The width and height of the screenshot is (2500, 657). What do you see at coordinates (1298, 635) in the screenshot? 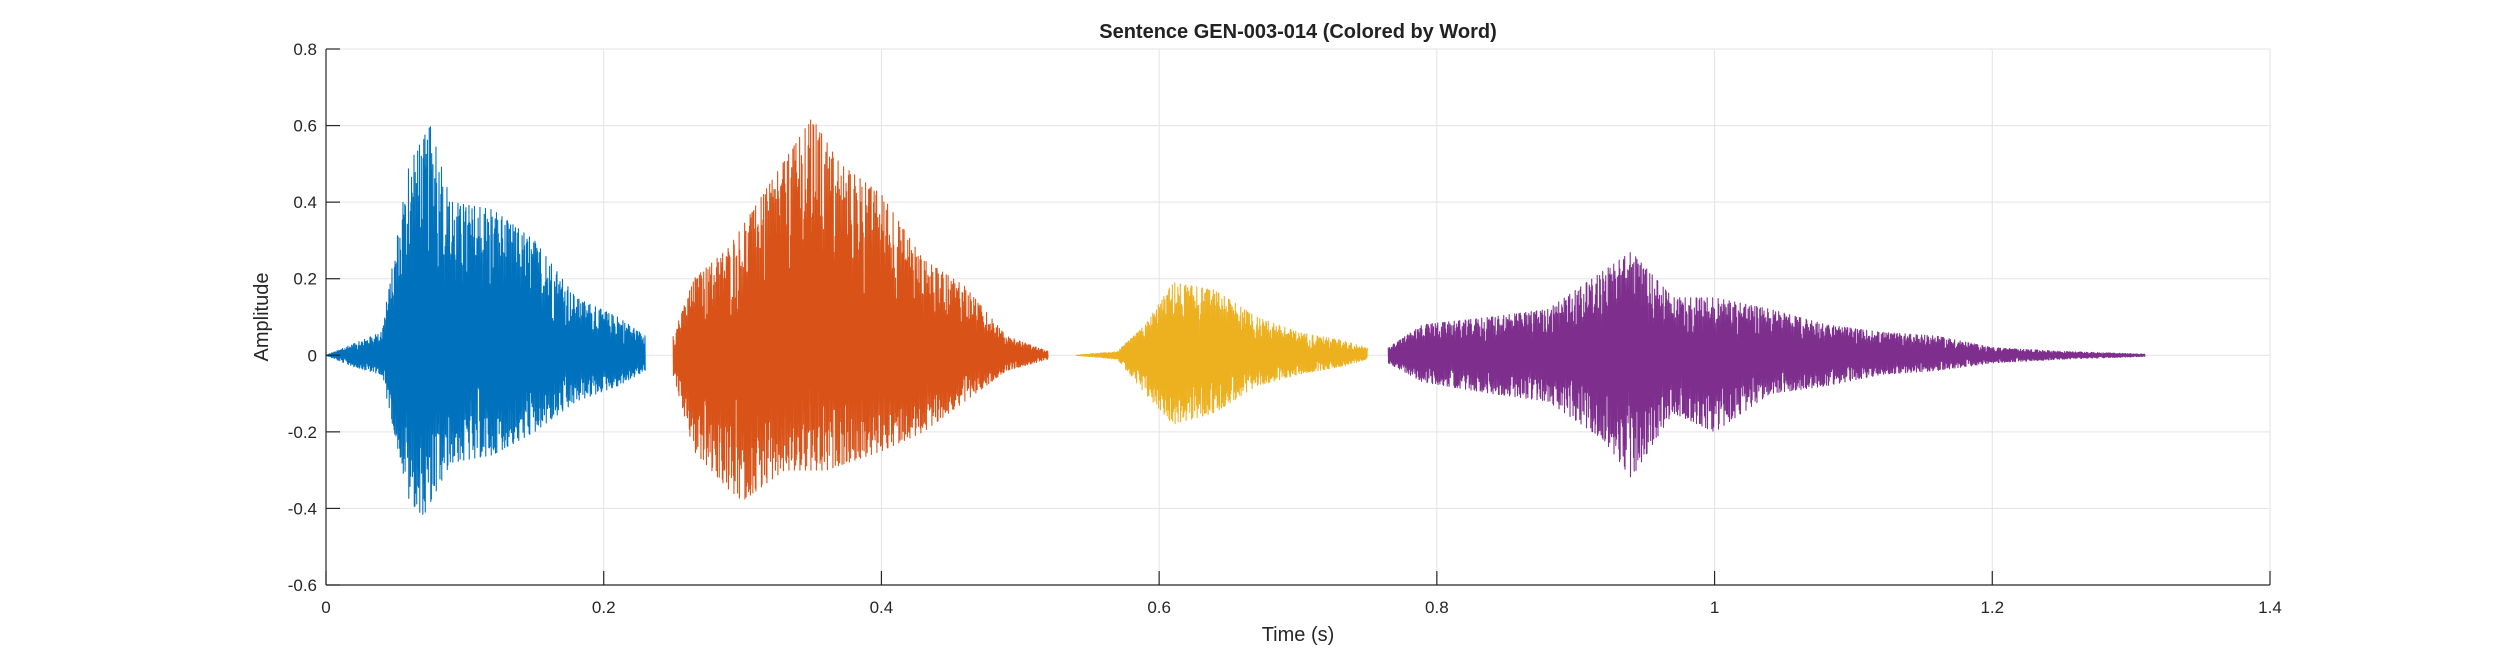
I see `x-axis-label: Time (s)` at bounding box center [1298, 635].